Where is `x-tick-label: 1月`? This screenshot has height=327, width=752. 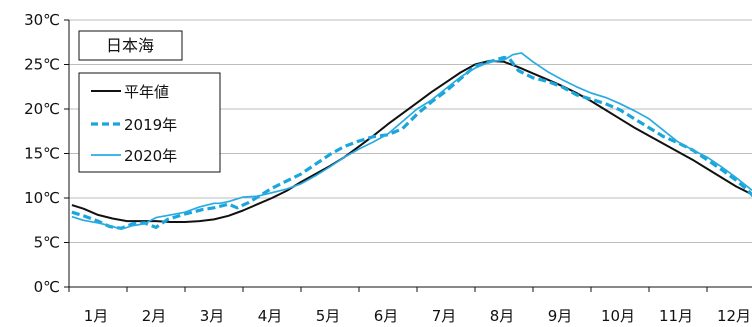
x-tick-label: 1月 is located at coordinates (96, 316).